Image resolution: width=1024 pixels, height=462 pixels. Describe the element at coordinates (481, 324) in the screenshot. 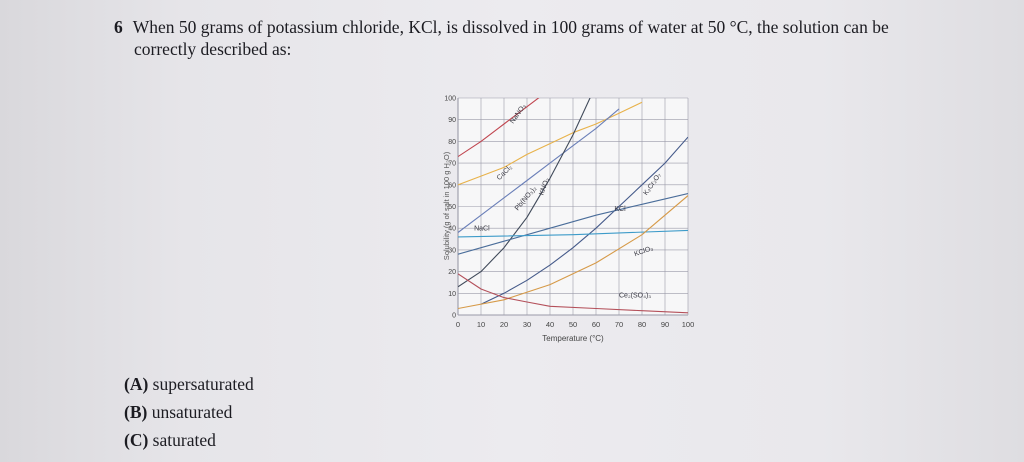

I see `x-tick-label: 10` at that location.